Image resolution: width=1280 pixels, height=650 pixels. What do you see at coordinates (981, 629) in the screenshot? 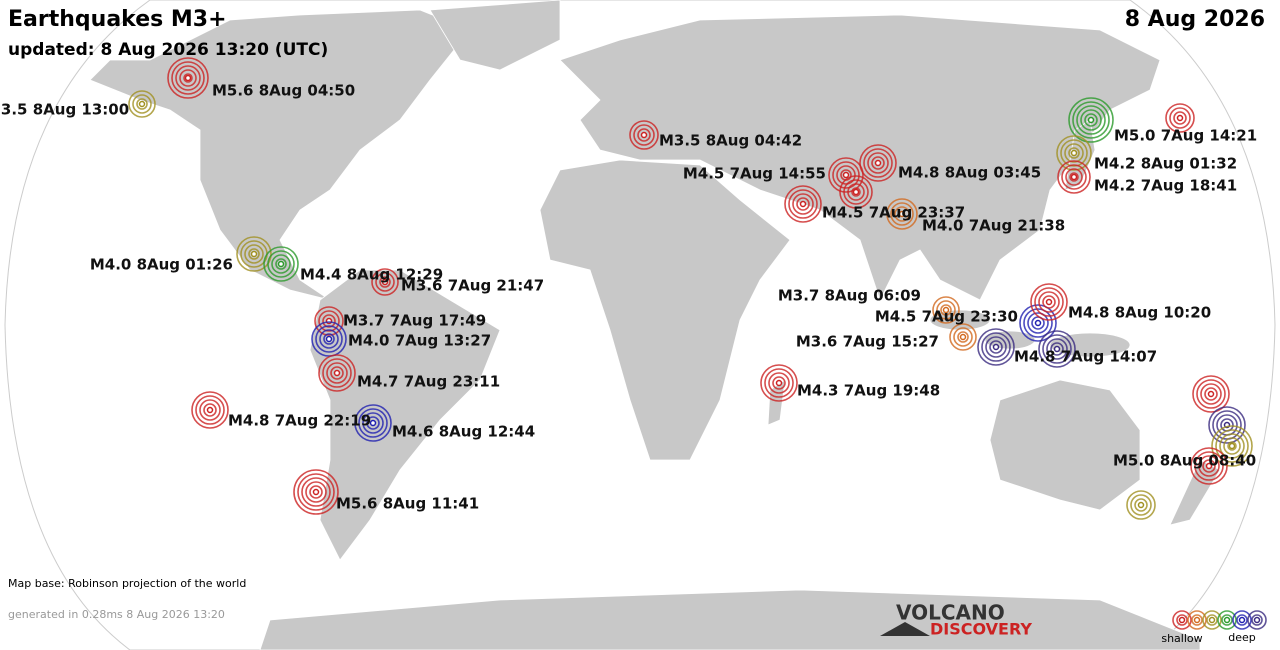
I see `logo-line2: DISCOVERY` at bounding box center [981, 629].